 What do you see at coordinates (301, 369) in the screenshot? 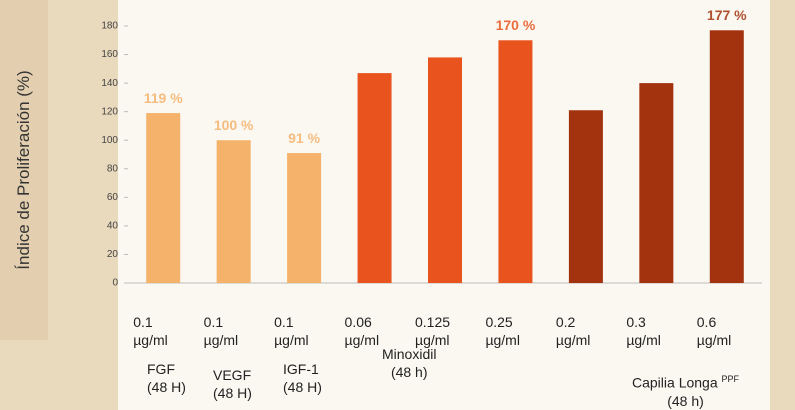
I see `group-name: IGF-1` at bounding box center [301, 369].